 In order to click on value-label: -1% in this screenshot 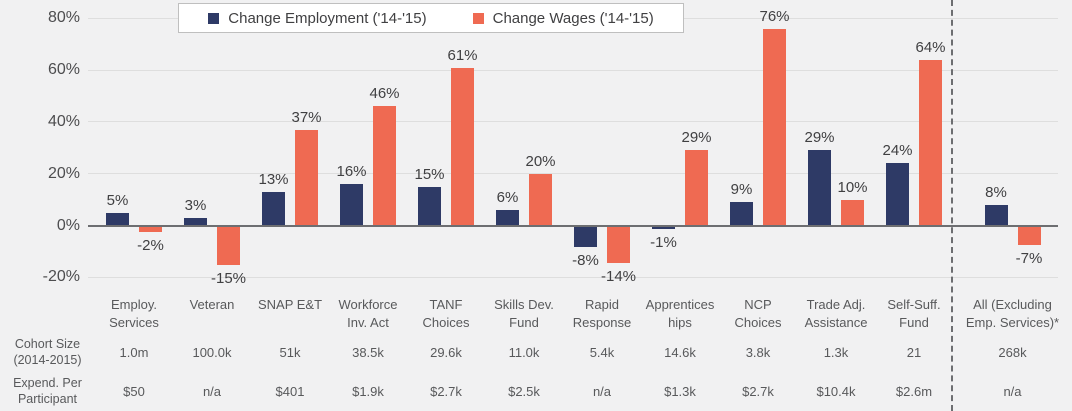, I will do `click(663, 243)`.